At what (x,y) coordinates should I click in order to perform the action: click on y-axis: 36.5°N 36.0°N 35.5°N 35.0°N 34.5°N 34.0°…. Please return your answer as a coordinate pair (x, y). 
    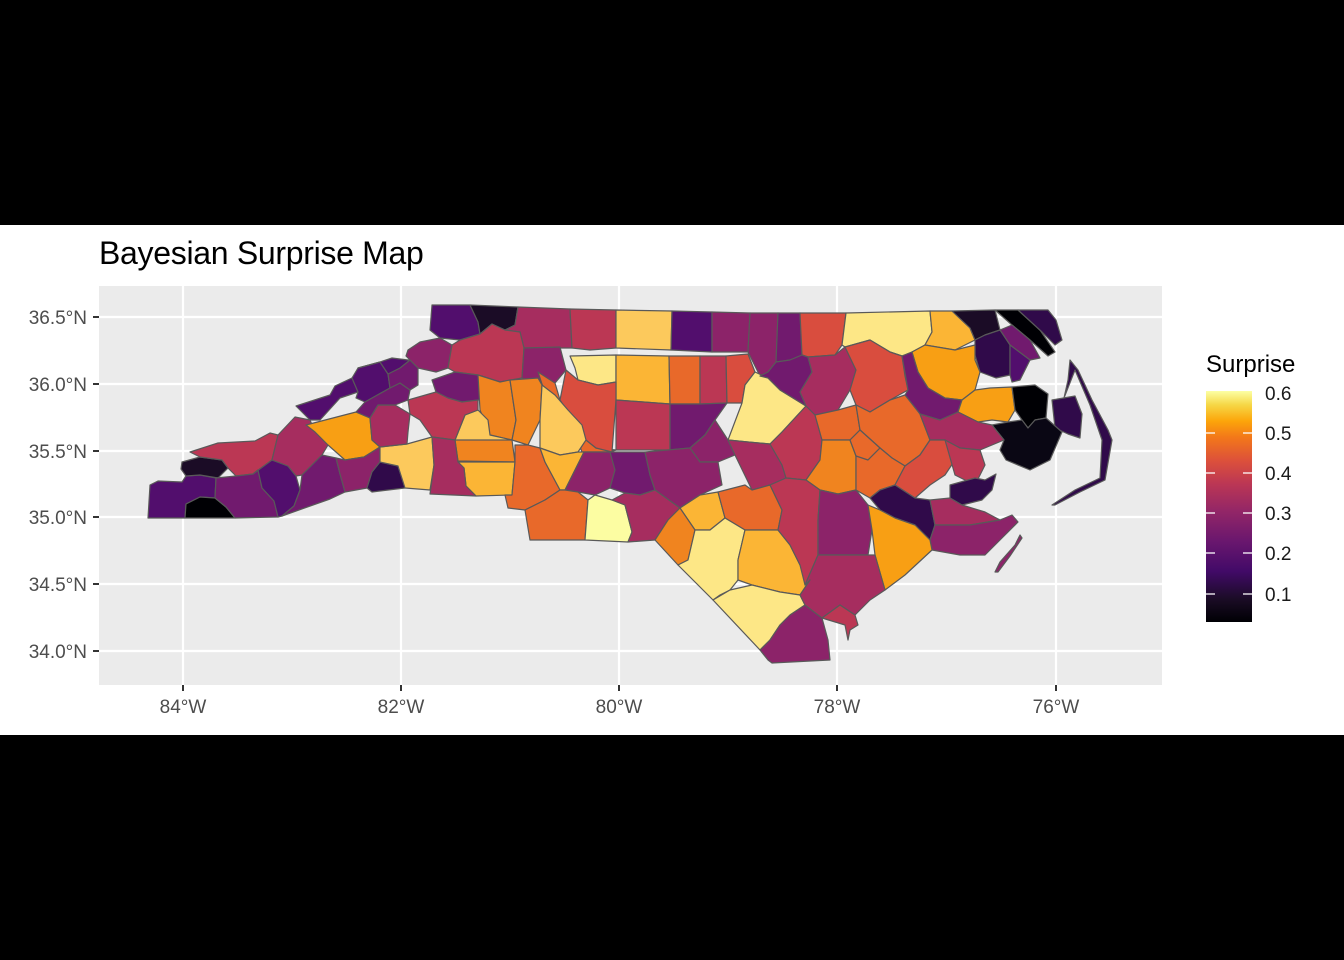
    Looking at the image, I should click on (64, 485).